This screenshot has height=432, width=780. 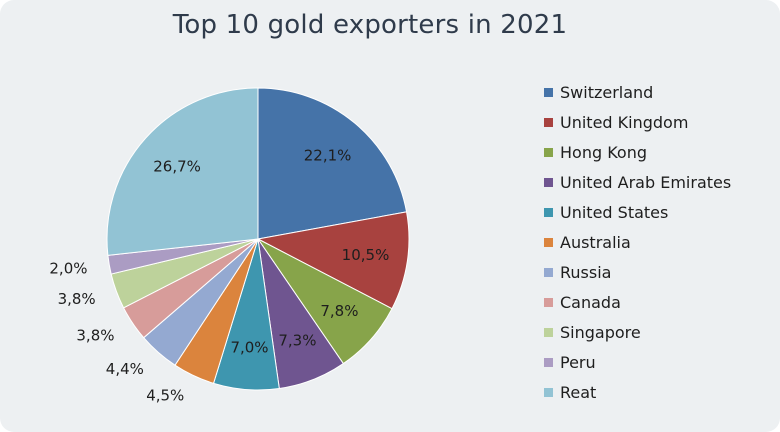 I want to click on legend-label: Reat, so click(x=578, y=392).